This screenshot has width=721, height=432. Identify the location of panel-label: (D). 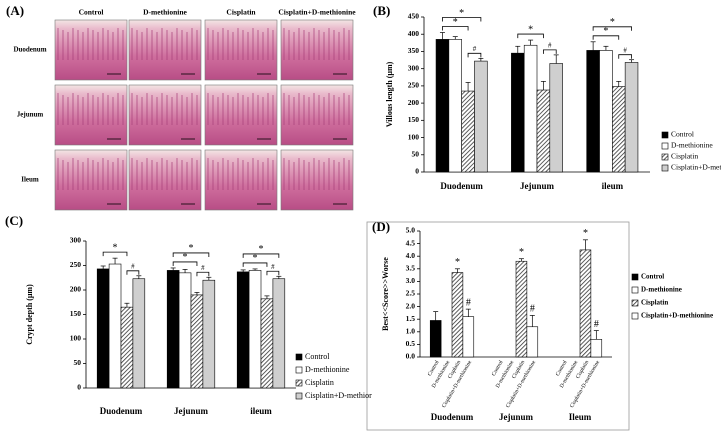
(381, 226).